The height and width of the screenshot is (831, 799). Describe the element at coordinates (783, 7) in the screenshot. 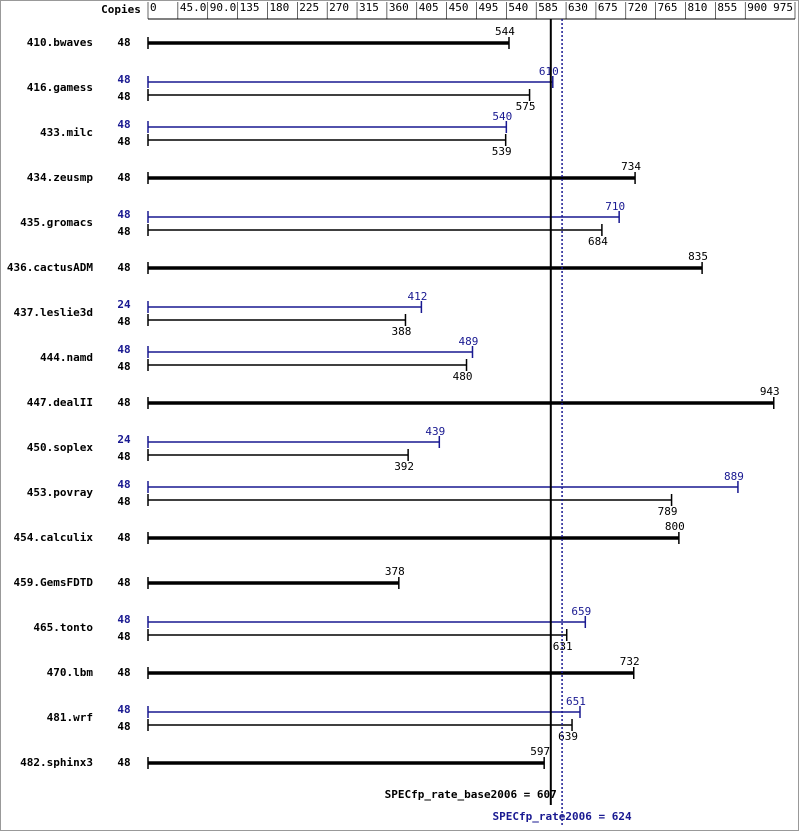

I see `x-tick-label: 975` at that location.